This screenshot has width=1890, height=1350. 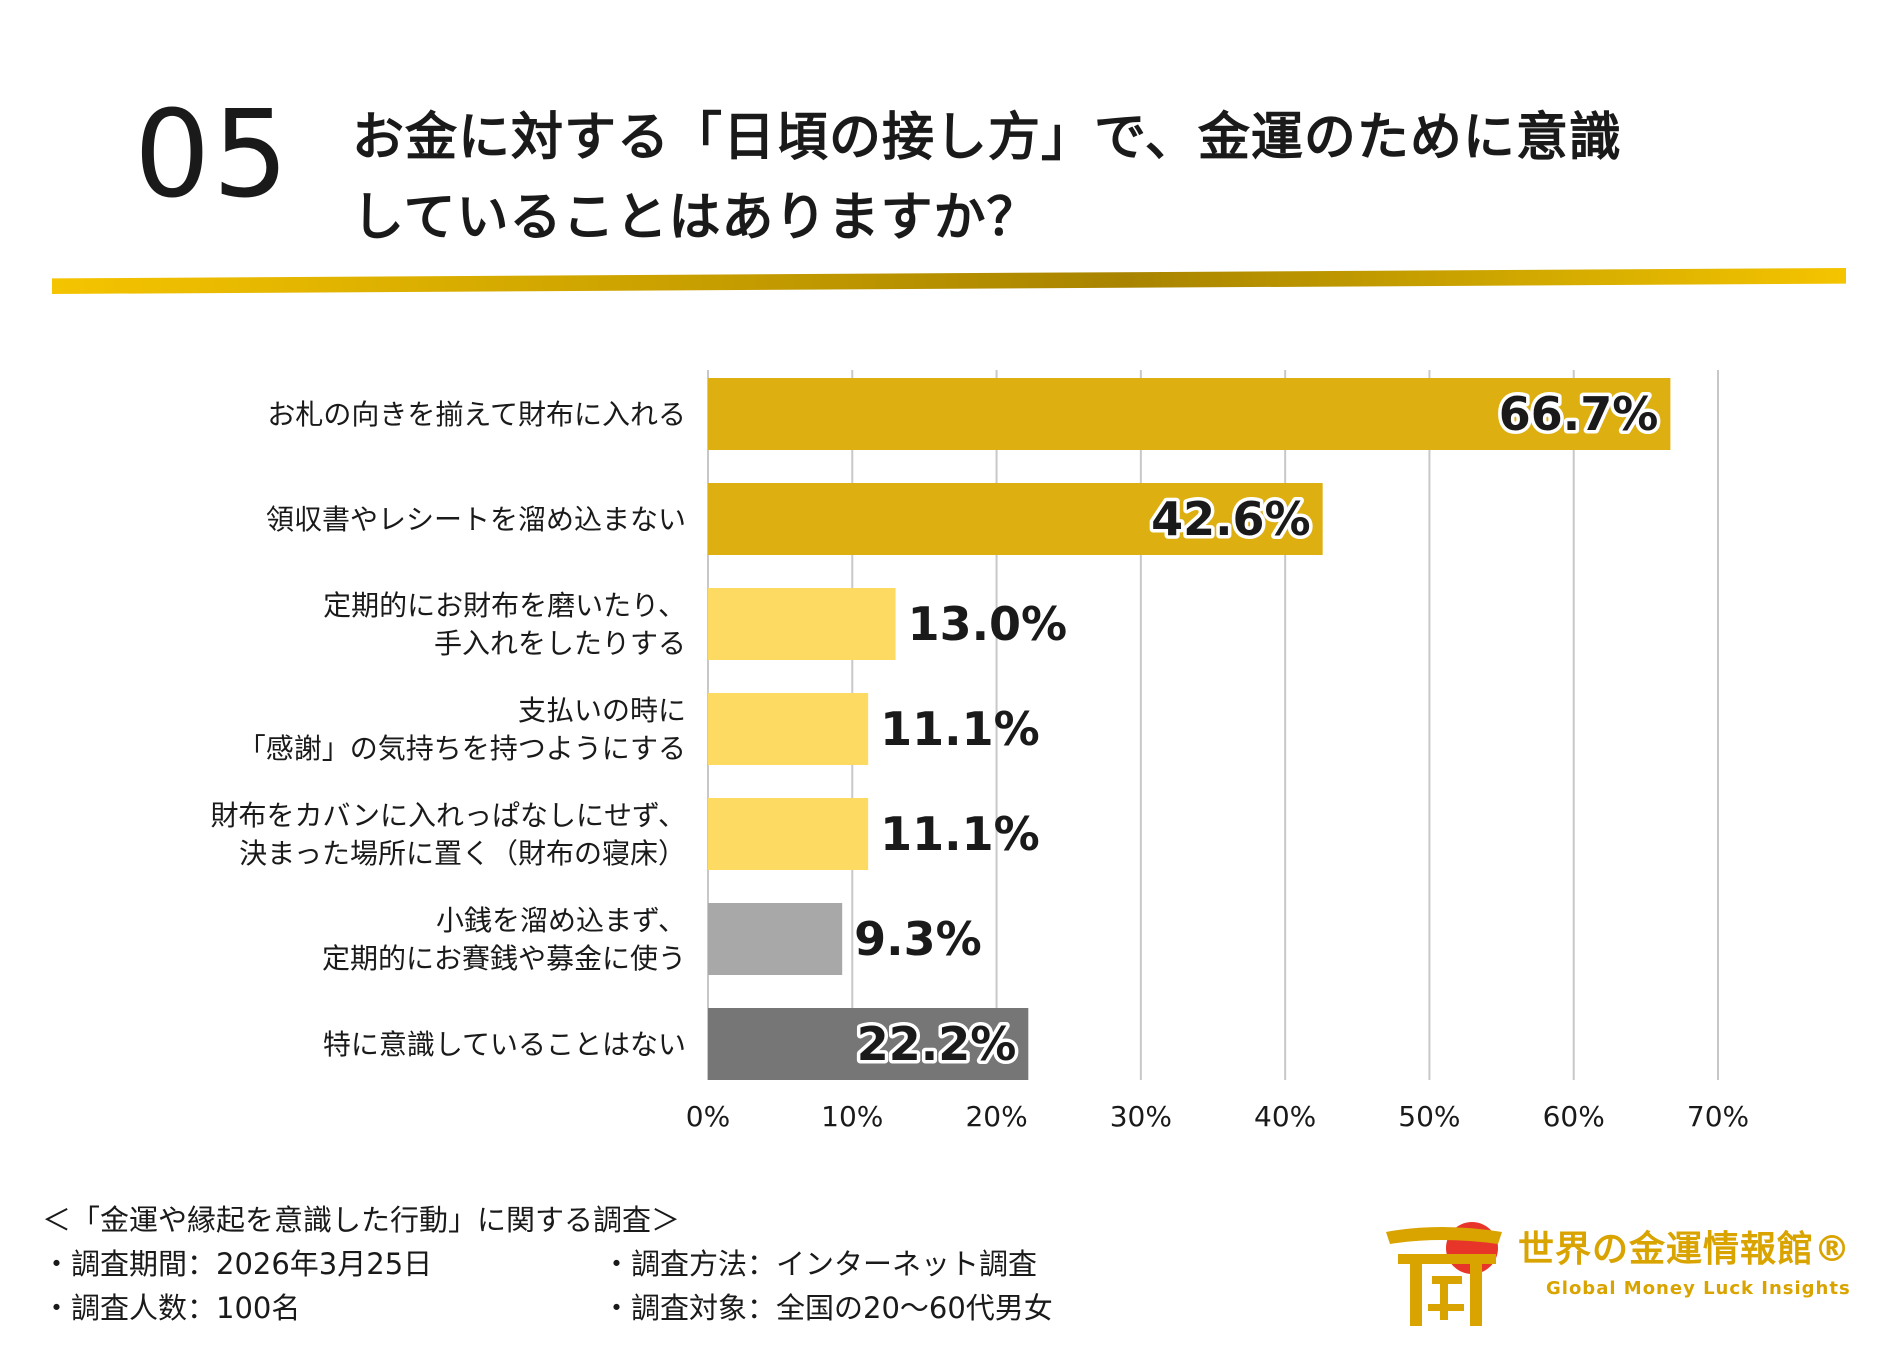 I want to click on category-label: 手入れをしたりする, so click(x=560, y=643).